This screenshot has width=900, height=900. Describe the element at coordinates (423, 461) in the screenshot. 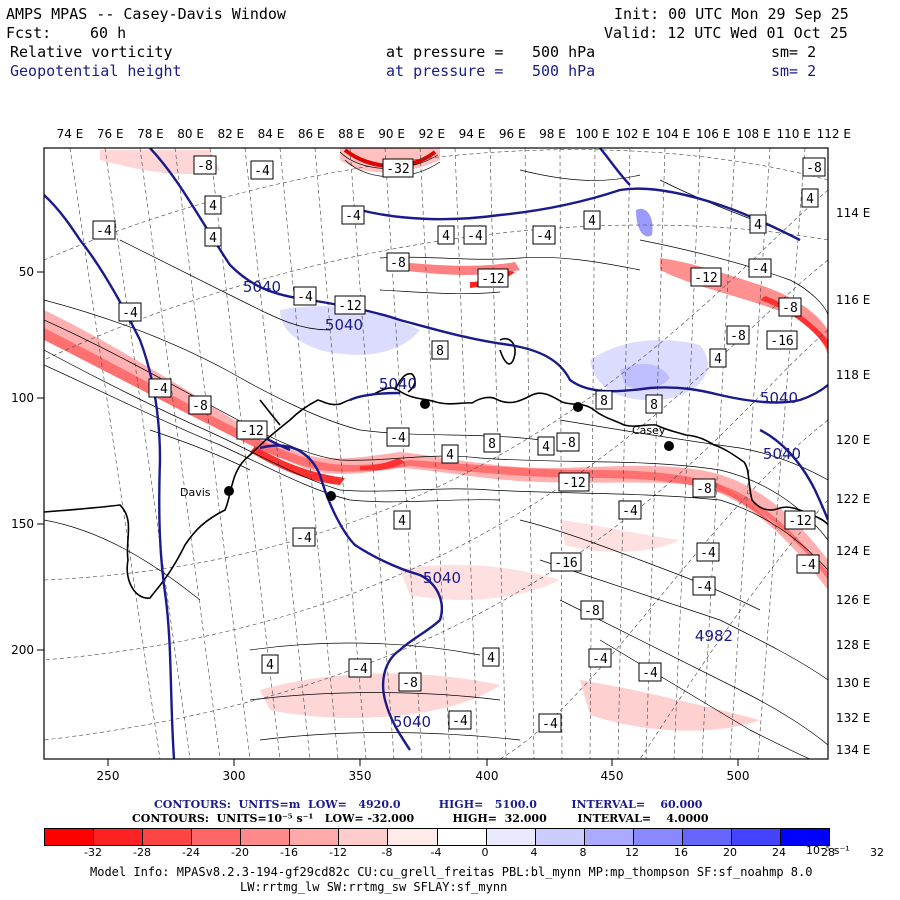

I see `station-label-layer: Davis Casey` at that location.